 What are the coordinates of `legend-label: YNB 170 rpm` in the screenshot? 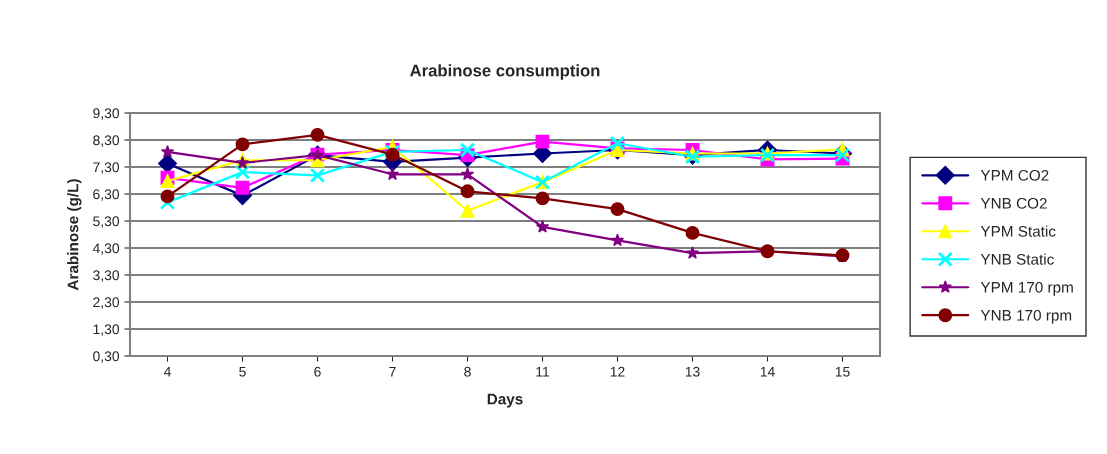 It's located at (1026, 316).